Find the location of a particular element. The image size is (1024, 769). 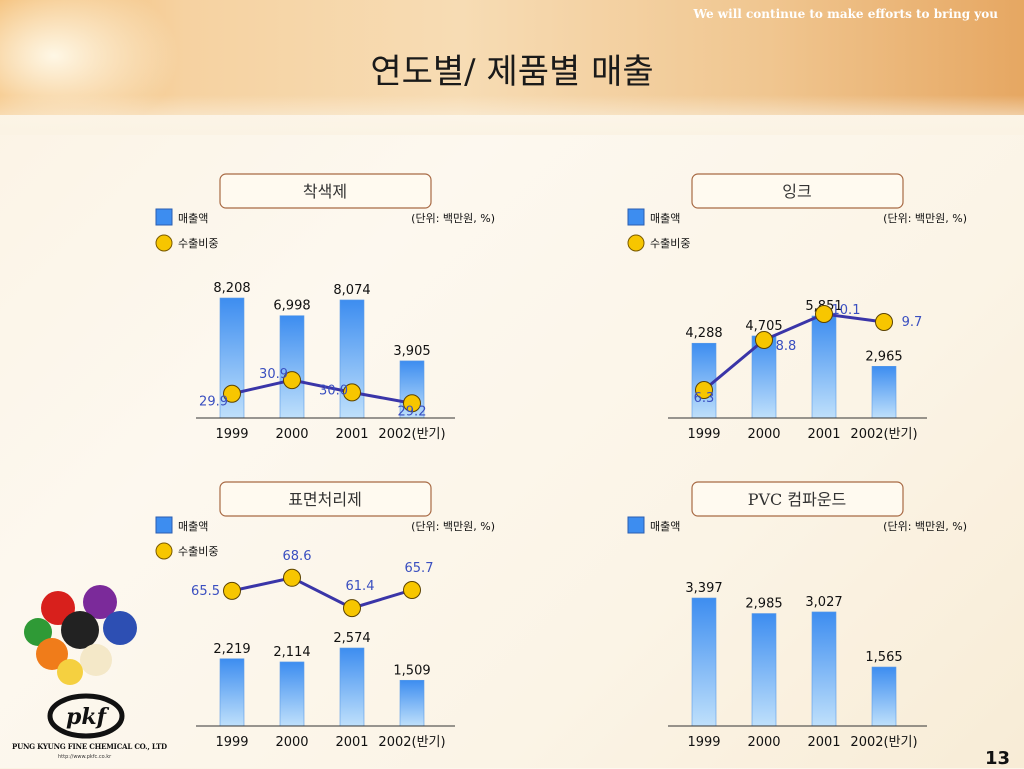

chart-1-export-label-2: 10.1 is located at coordinates (846, 310).